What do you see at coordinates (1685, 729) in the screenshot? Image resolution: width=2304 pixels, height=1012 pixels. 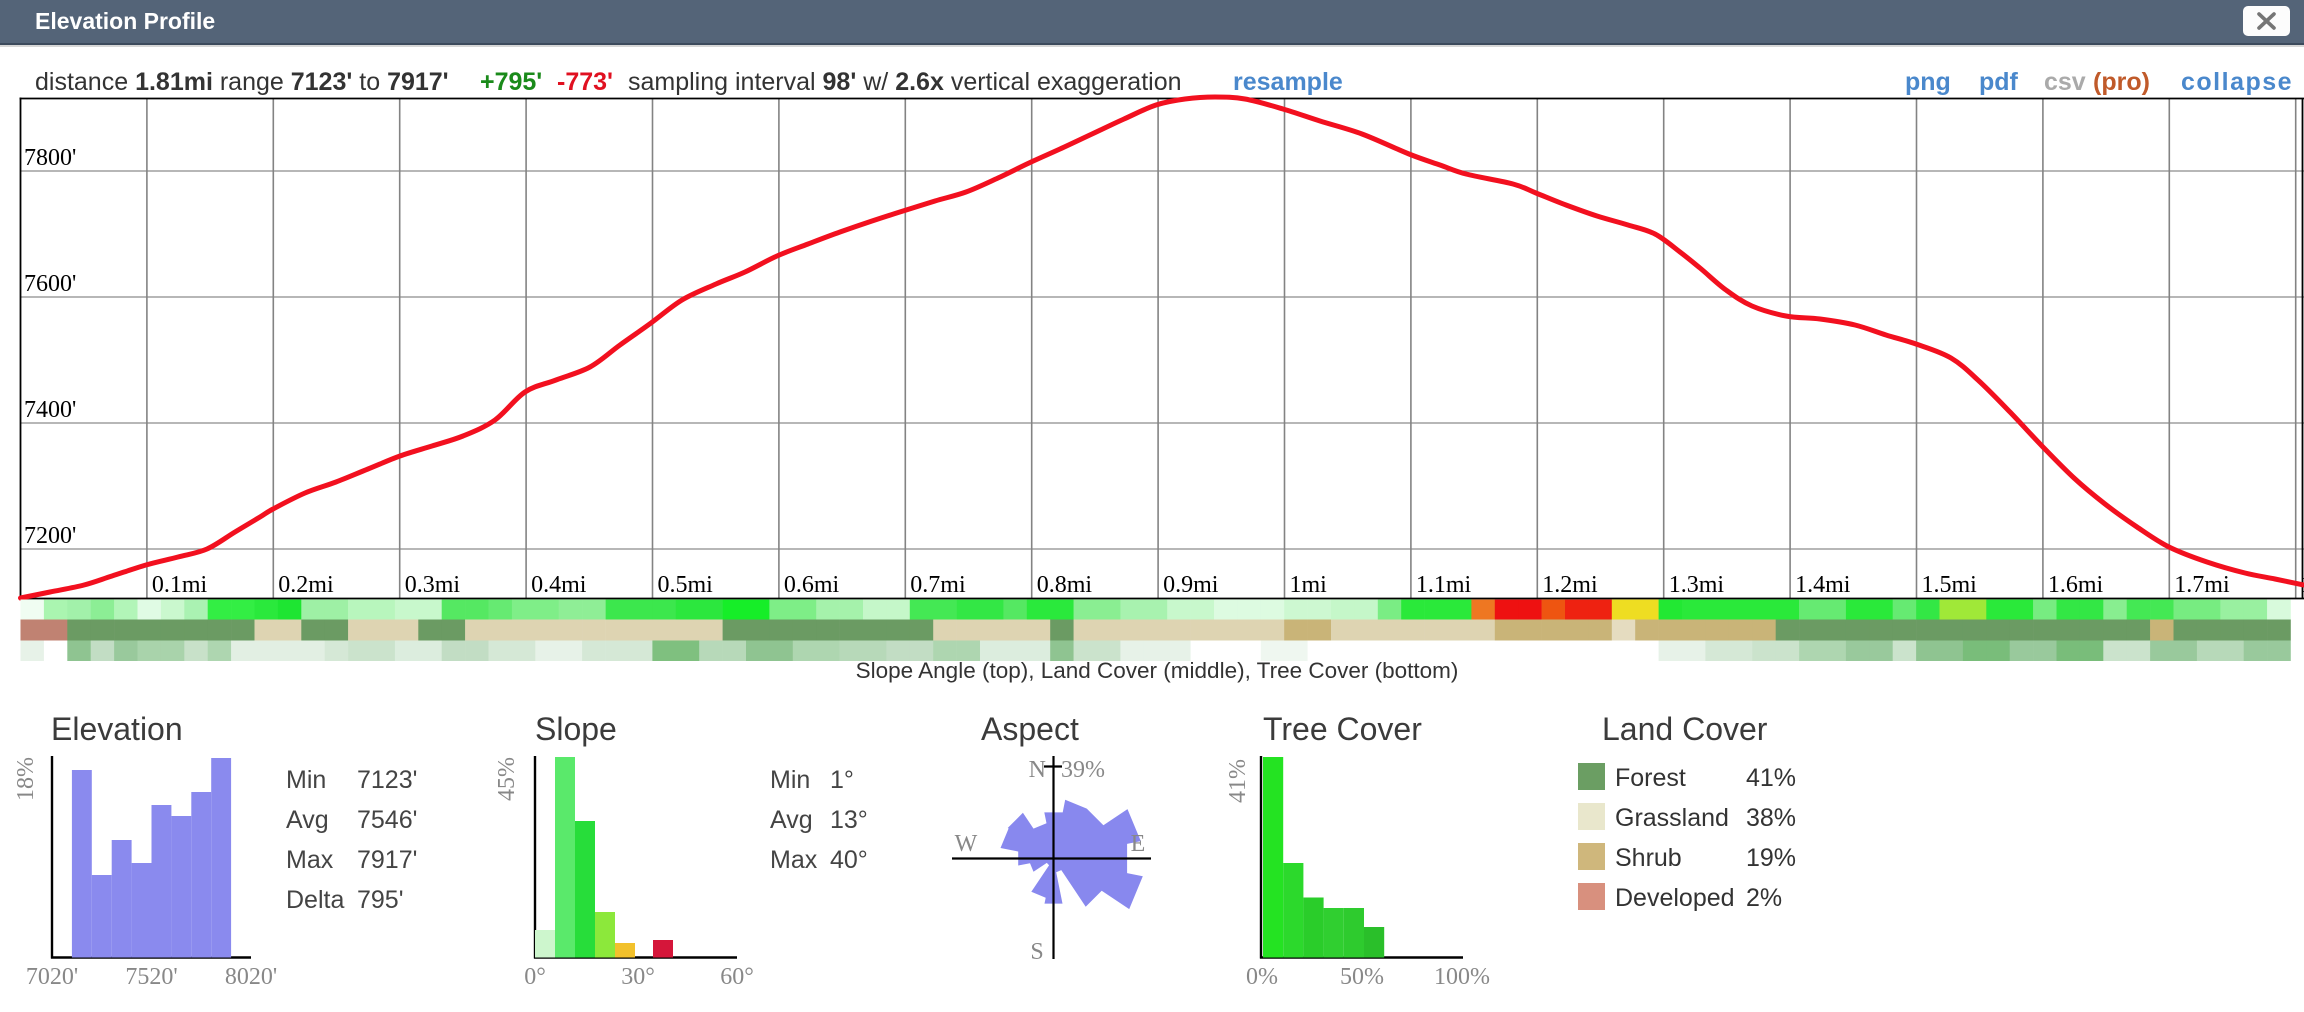 I see `svg-text: Land Cover` at bounding box center [1685, 729].